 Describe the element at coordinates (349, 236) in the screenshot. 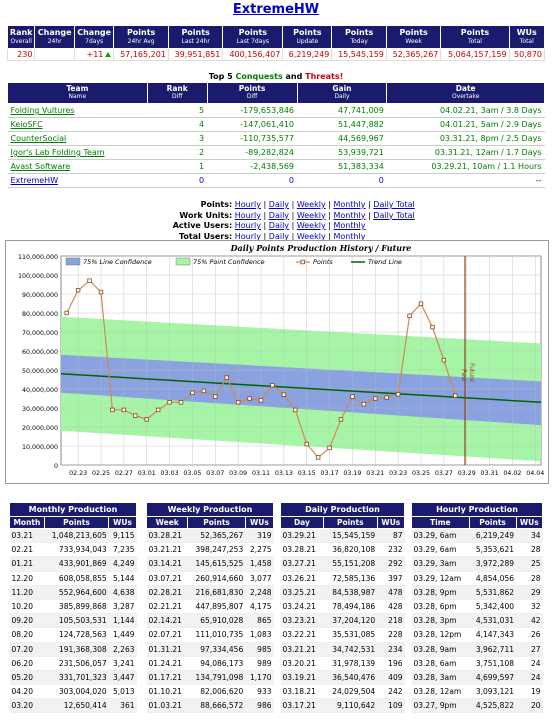

I see `total-monthly-link: Monthly` at that location.